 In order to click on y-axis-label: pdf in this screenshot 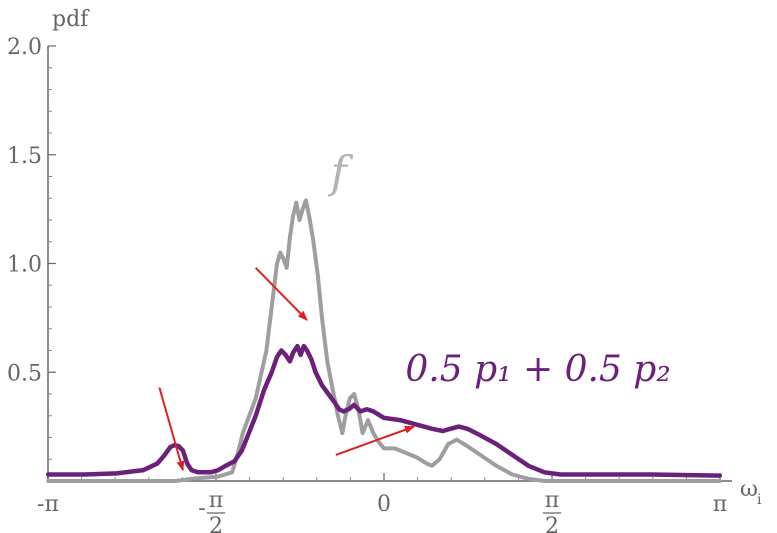, I will do `click(71, 19)`.